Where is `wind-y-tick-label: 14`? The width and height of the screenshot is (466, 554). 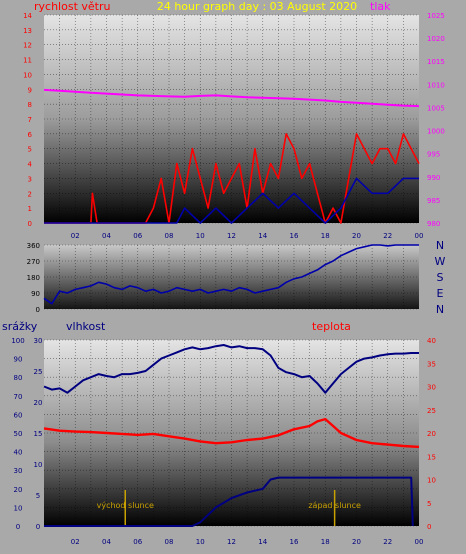 wind-y-tick-label: 14 is located at coordinates (27, 16).